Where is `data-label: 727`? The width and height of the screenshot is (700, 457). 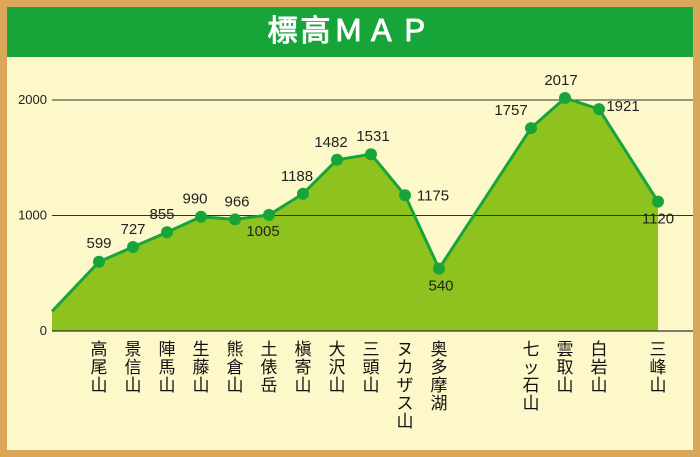 data-label: 727 is located at coordinates (132, 229).